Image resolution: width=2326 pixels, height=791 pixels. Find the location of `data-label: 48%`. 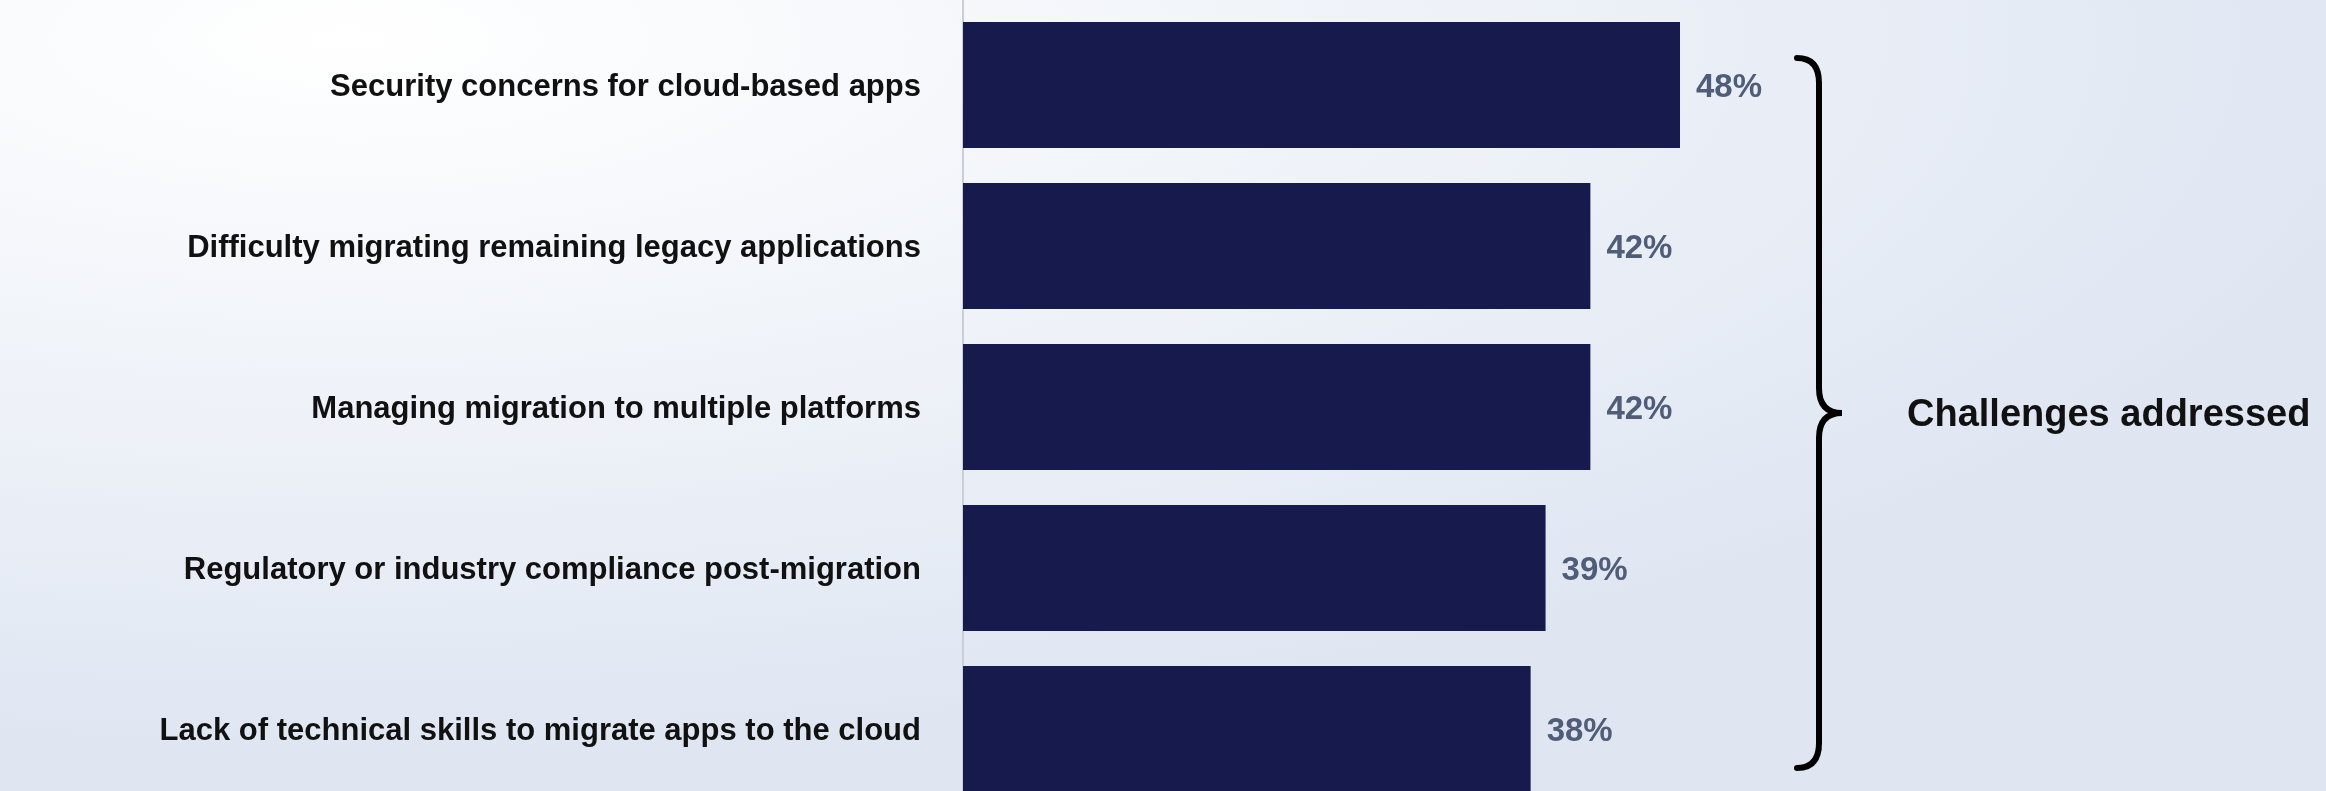

data-label: 48% is located at coordinates (1729, 85).